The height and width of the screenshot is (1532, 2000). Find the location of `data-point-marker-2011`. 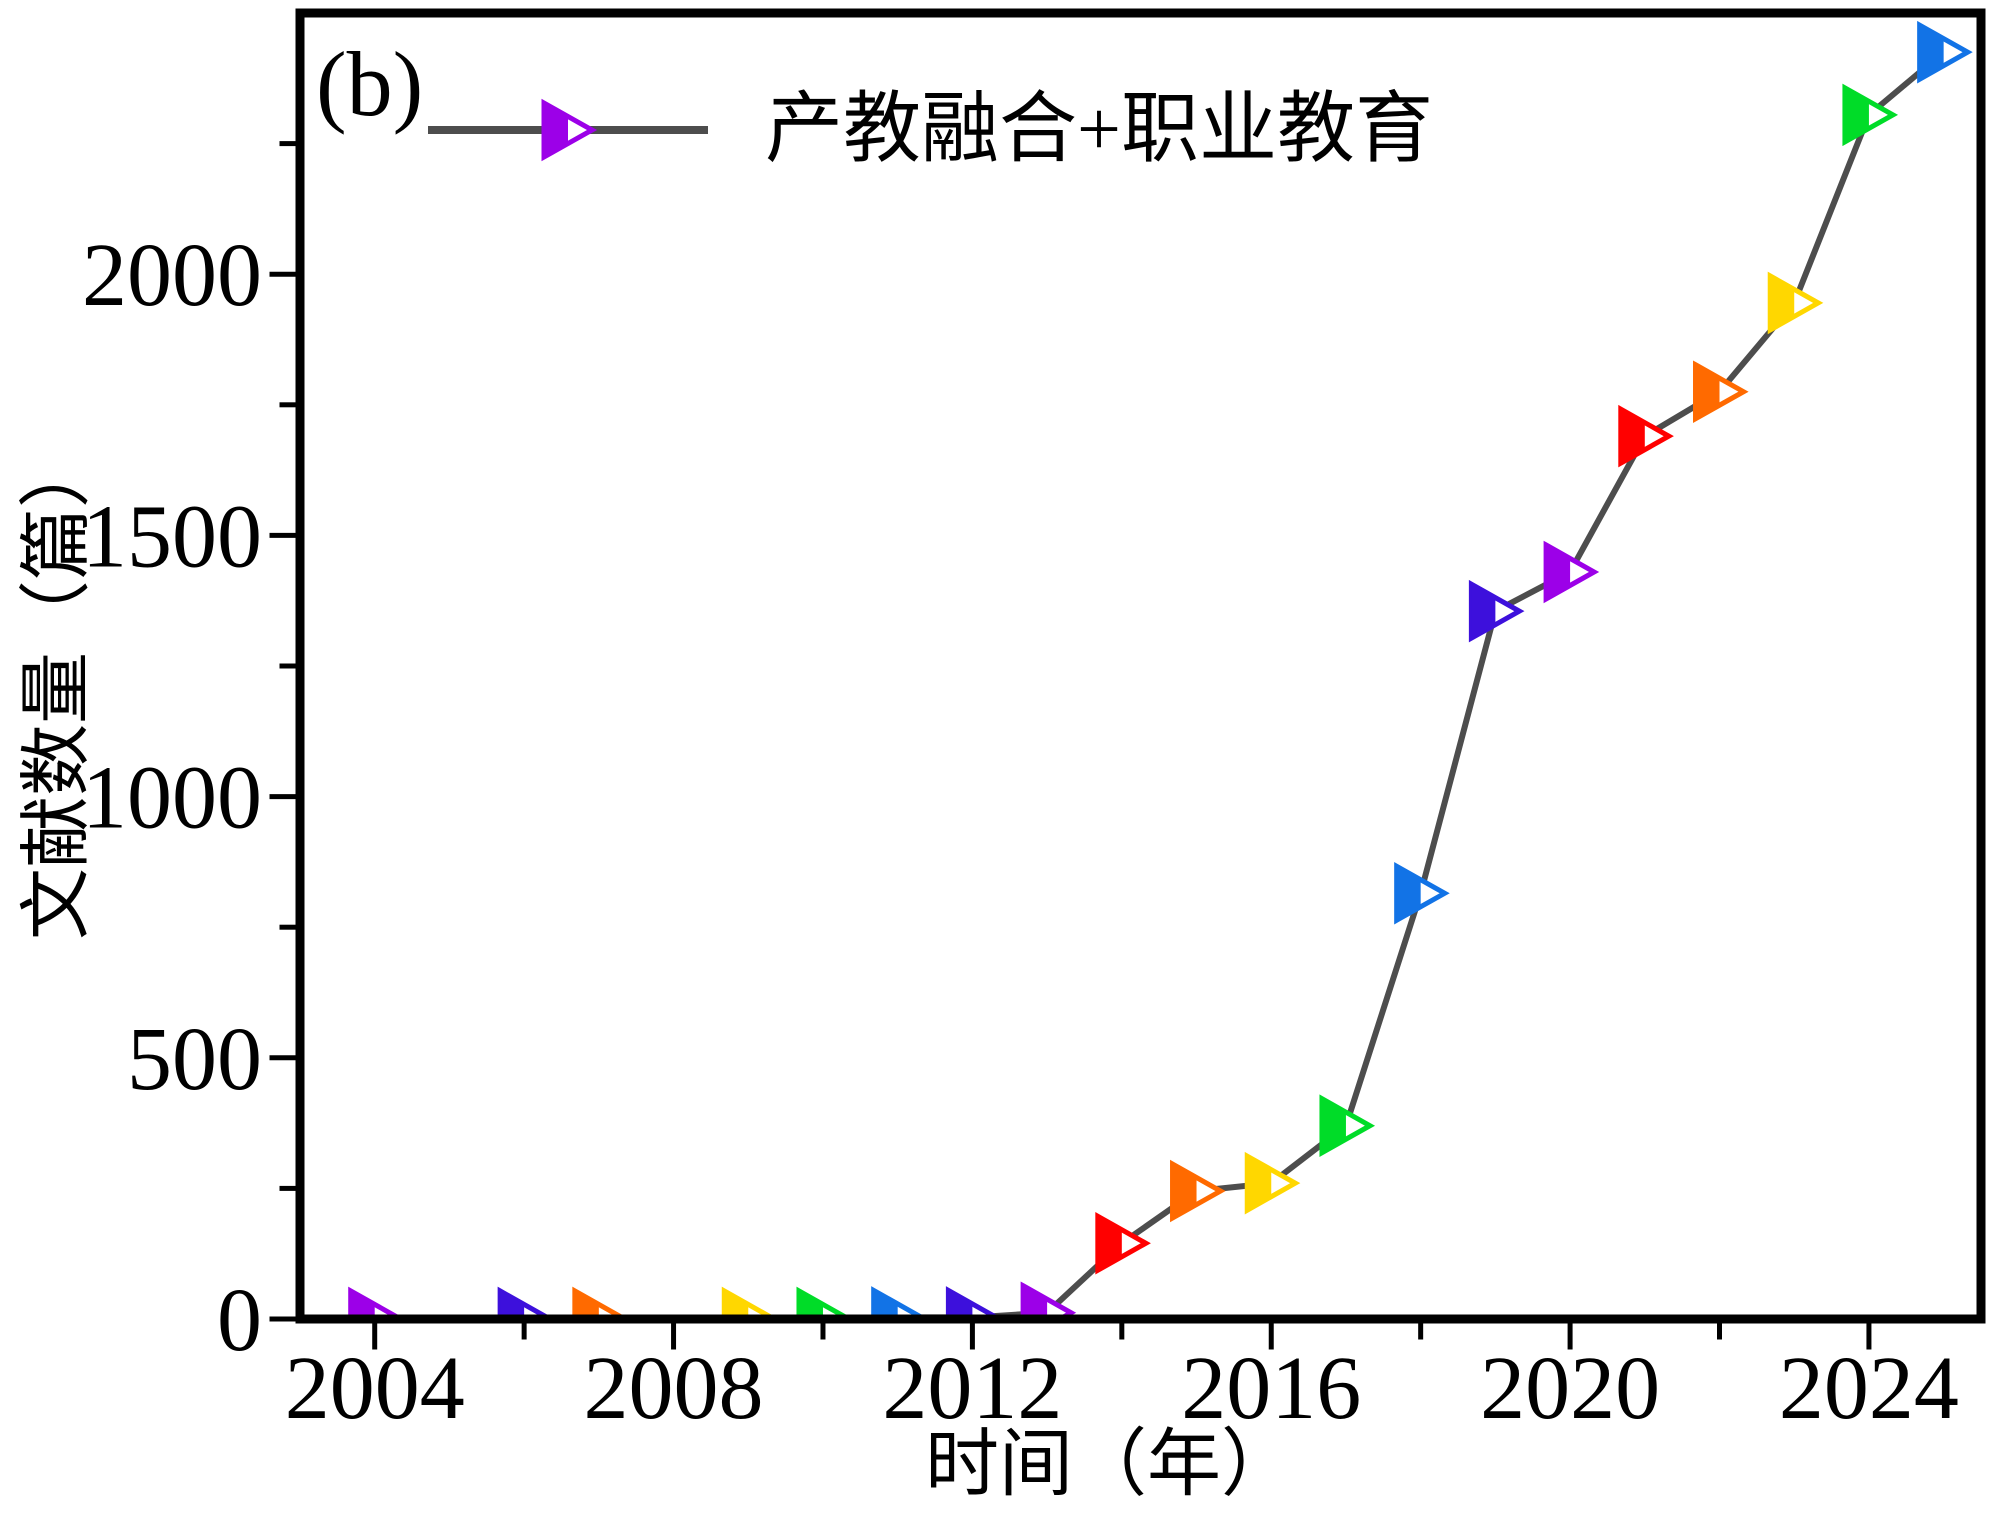

data-point-marker-2011 is located at coordinates (896, 1300).